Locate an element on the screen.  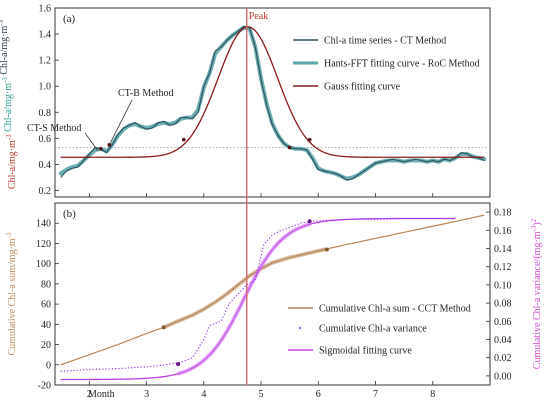
x-tick-label: 4 is located at coordinates (203, 394).